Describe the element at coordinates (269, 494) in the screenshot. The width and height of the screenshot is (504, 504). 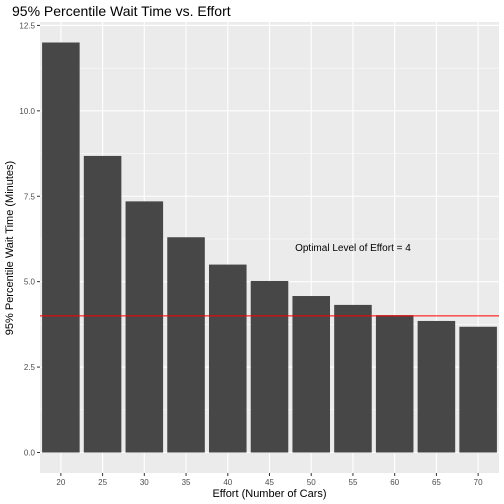
I see `x-axis-title: Effort (Number of Cars)` at that location.